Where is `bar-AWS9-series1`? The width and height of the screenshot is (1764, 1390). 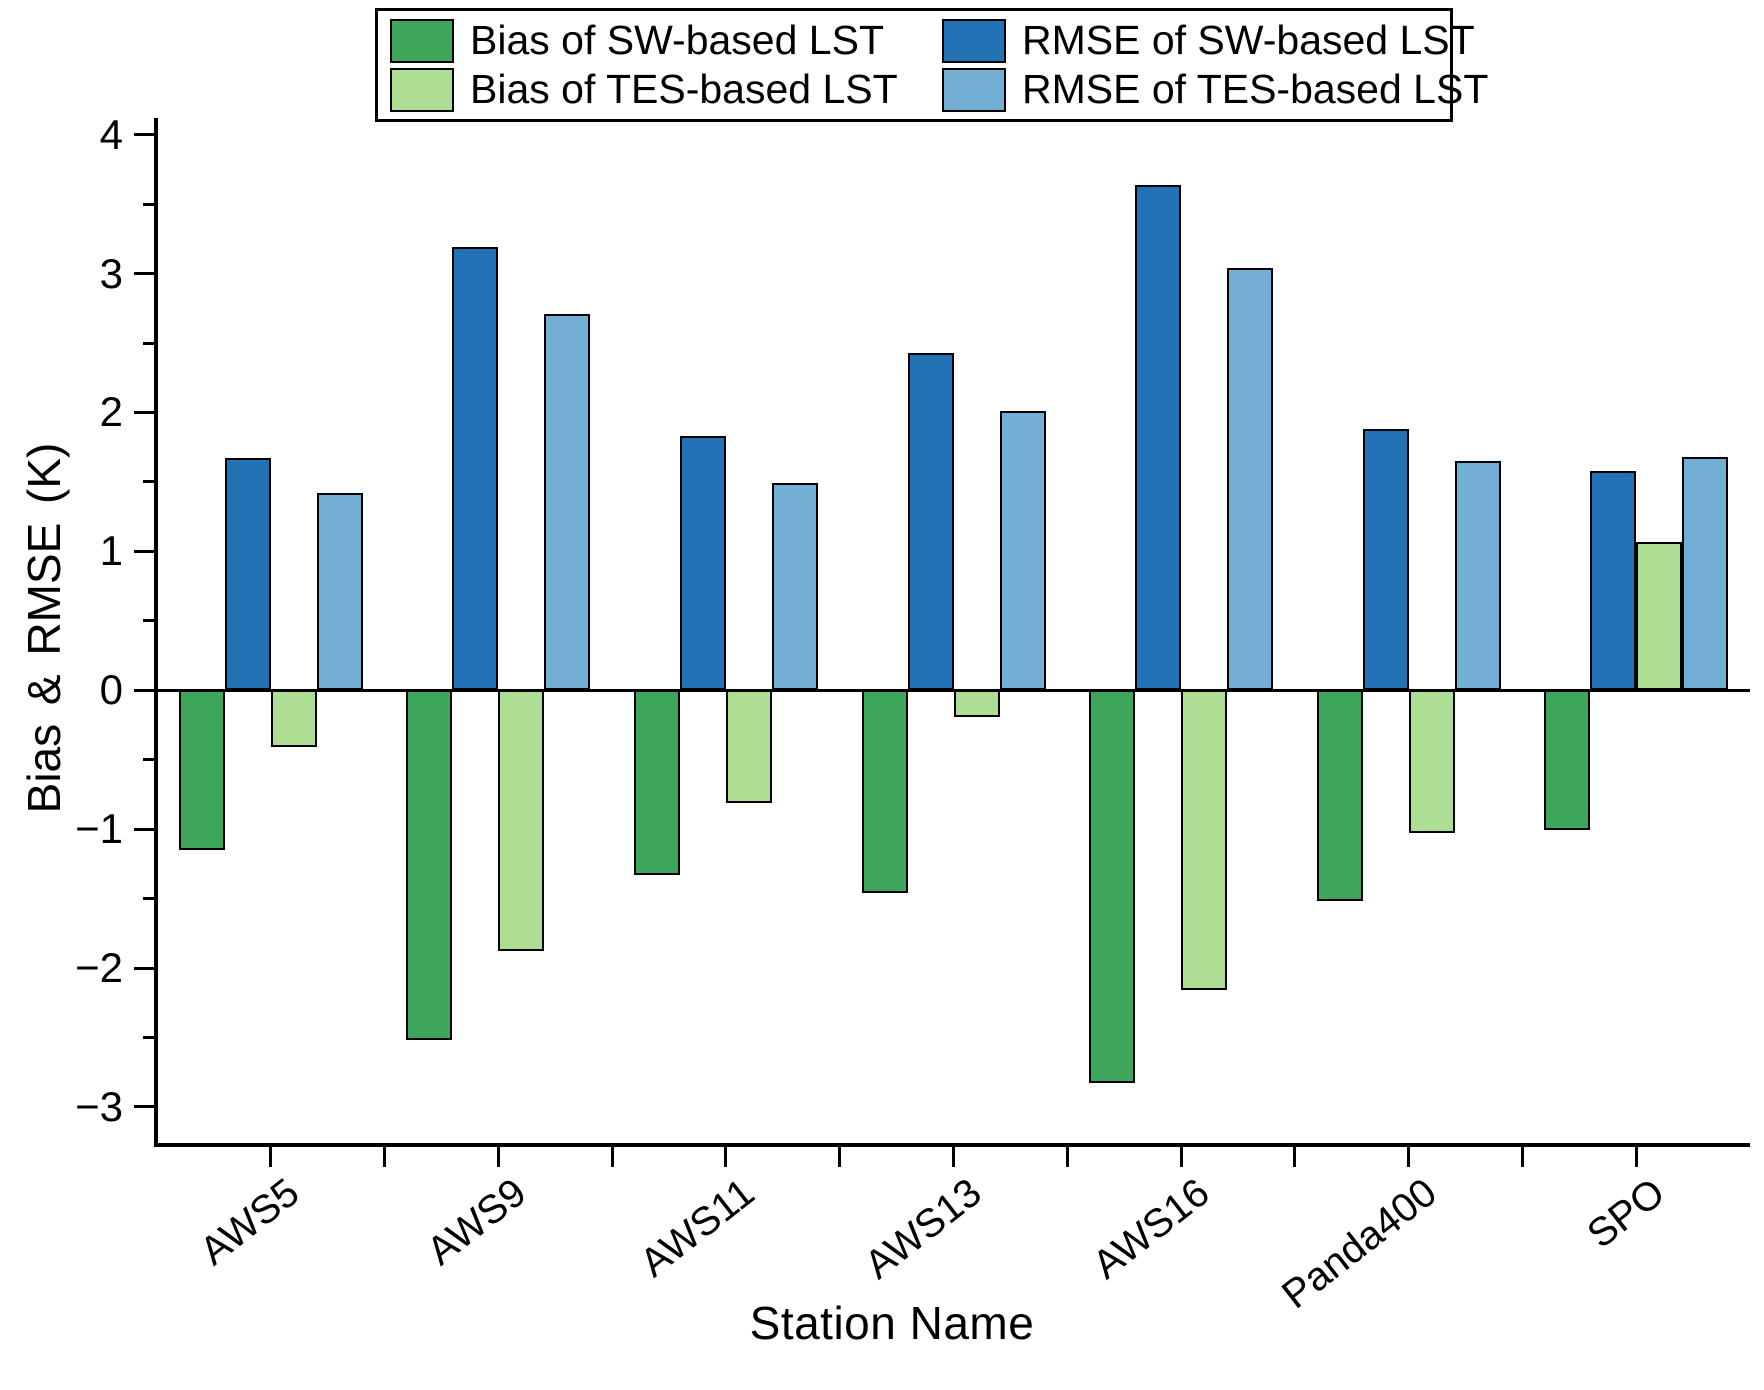
bar-AWS9-series1 is located at coordinates (475, 469).